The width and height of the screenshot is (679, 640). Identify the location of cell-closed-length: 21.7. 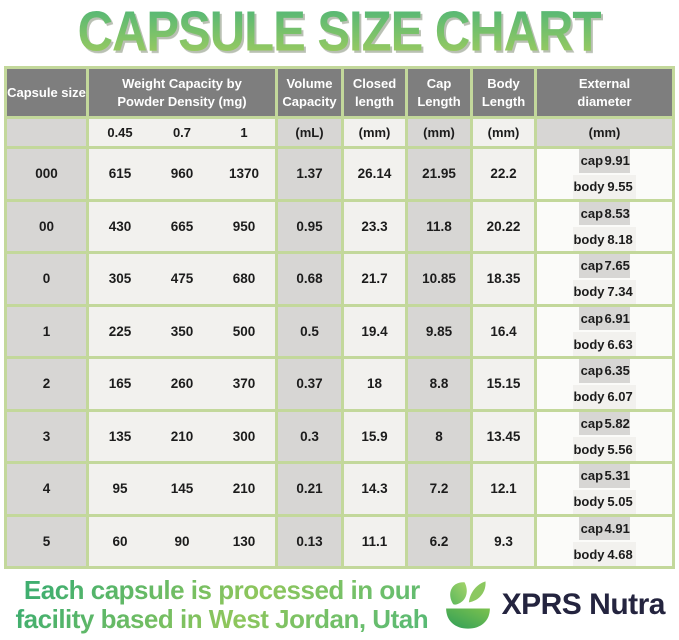
(374, 279).